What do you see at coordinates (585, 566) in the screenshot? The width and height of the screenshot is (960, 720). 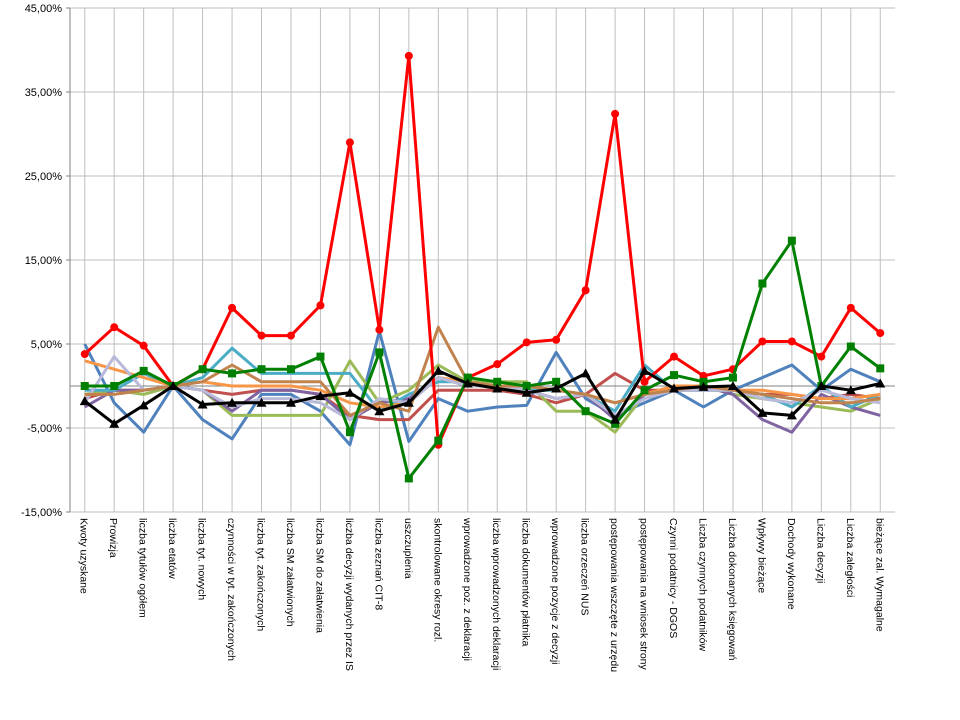 I see `x-tick-label: liczba orzeczeń NUS` at bounding box center [585, 566].